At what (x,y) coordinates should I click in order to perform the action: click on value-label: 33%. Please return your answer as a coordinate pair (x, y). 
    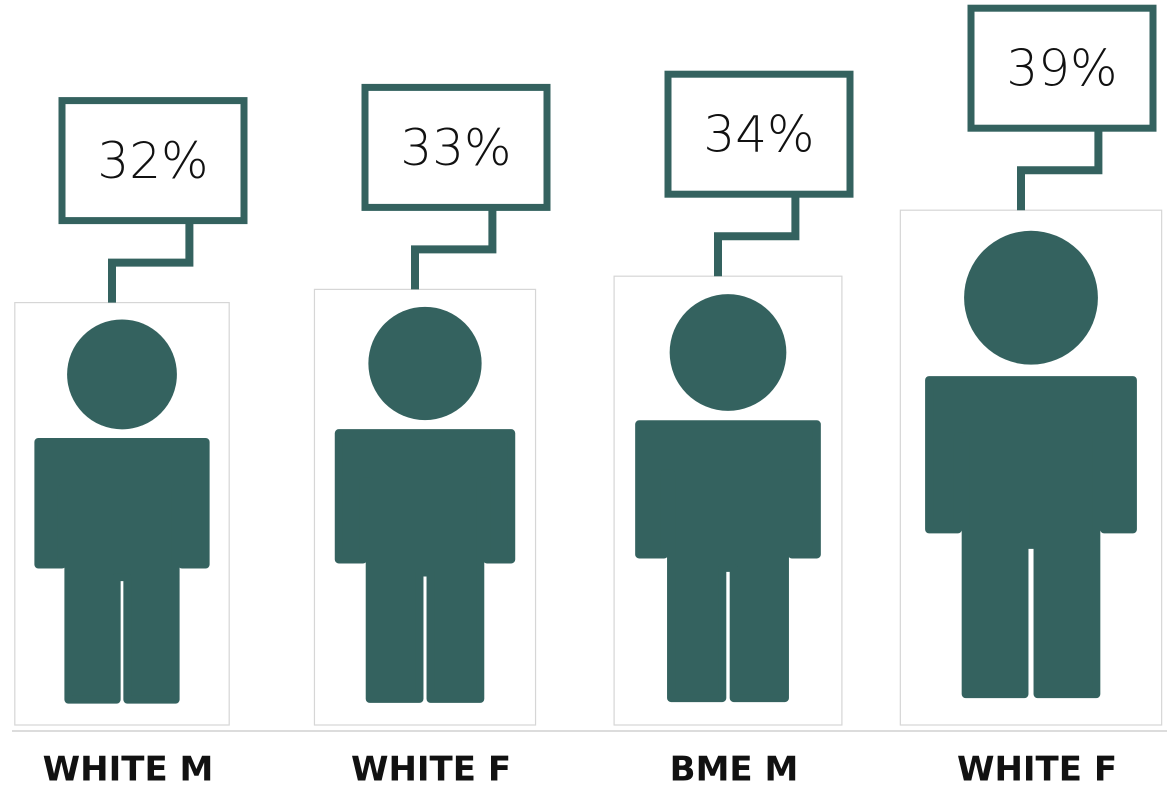
    Looking at the image, I should click on (455, 148).